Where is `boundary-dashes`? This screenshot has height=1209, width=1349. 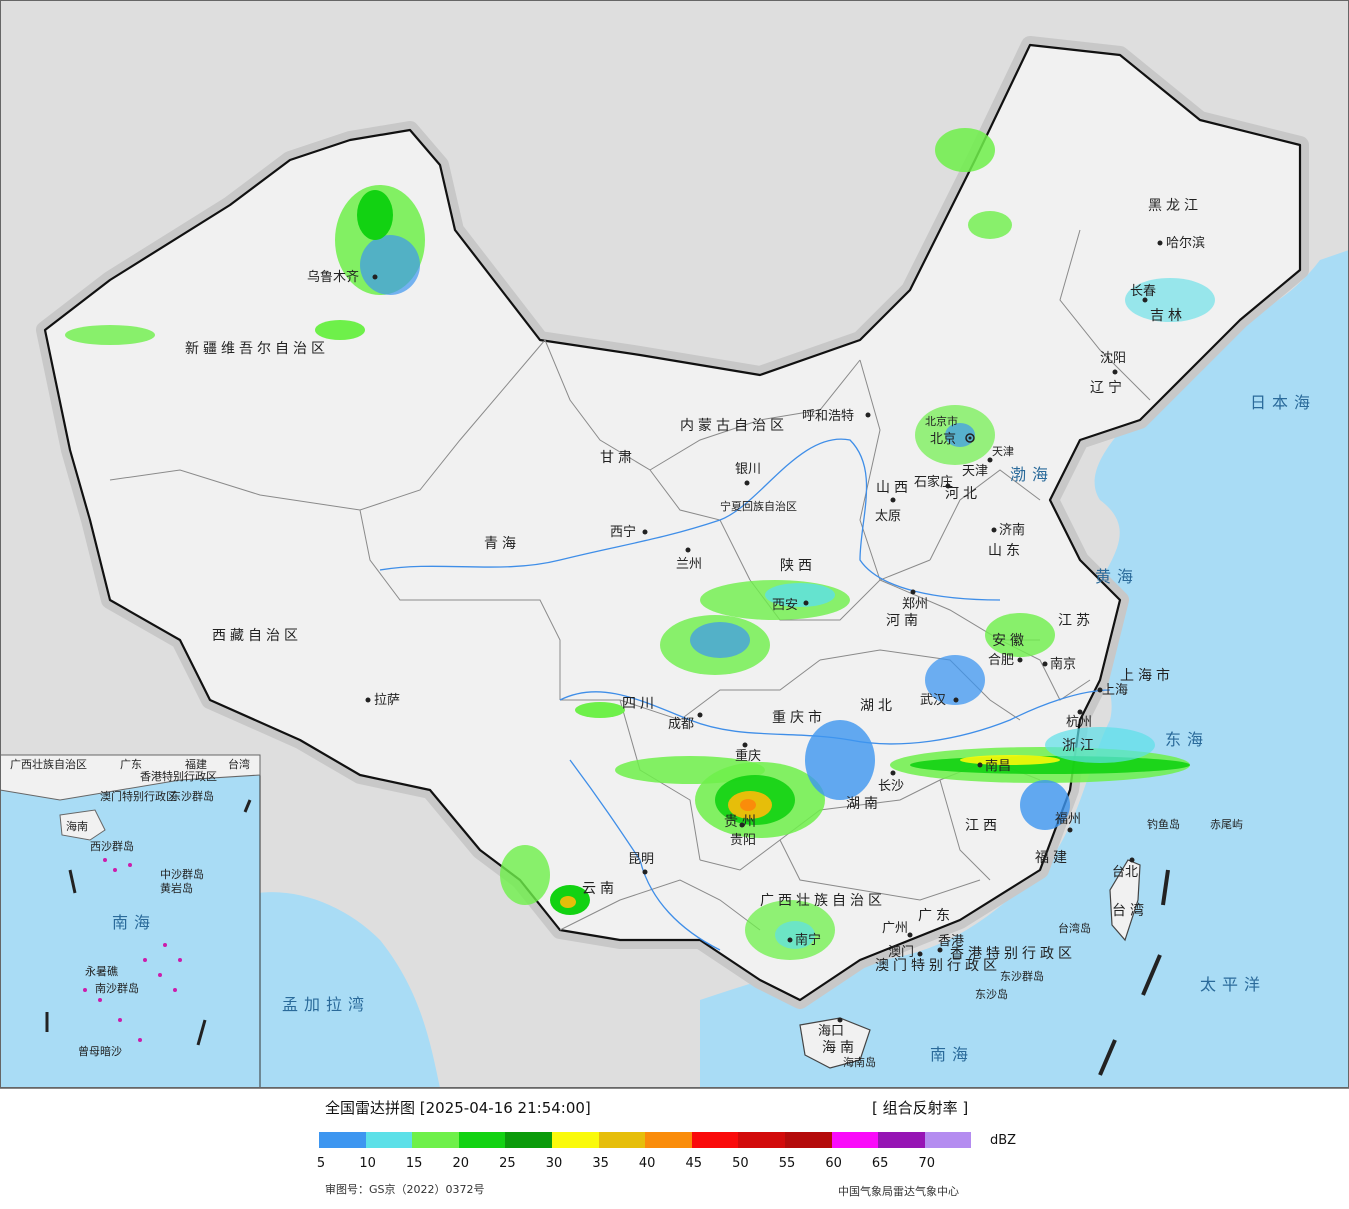
boundary-dashes is located at coordinates (1134, 972).